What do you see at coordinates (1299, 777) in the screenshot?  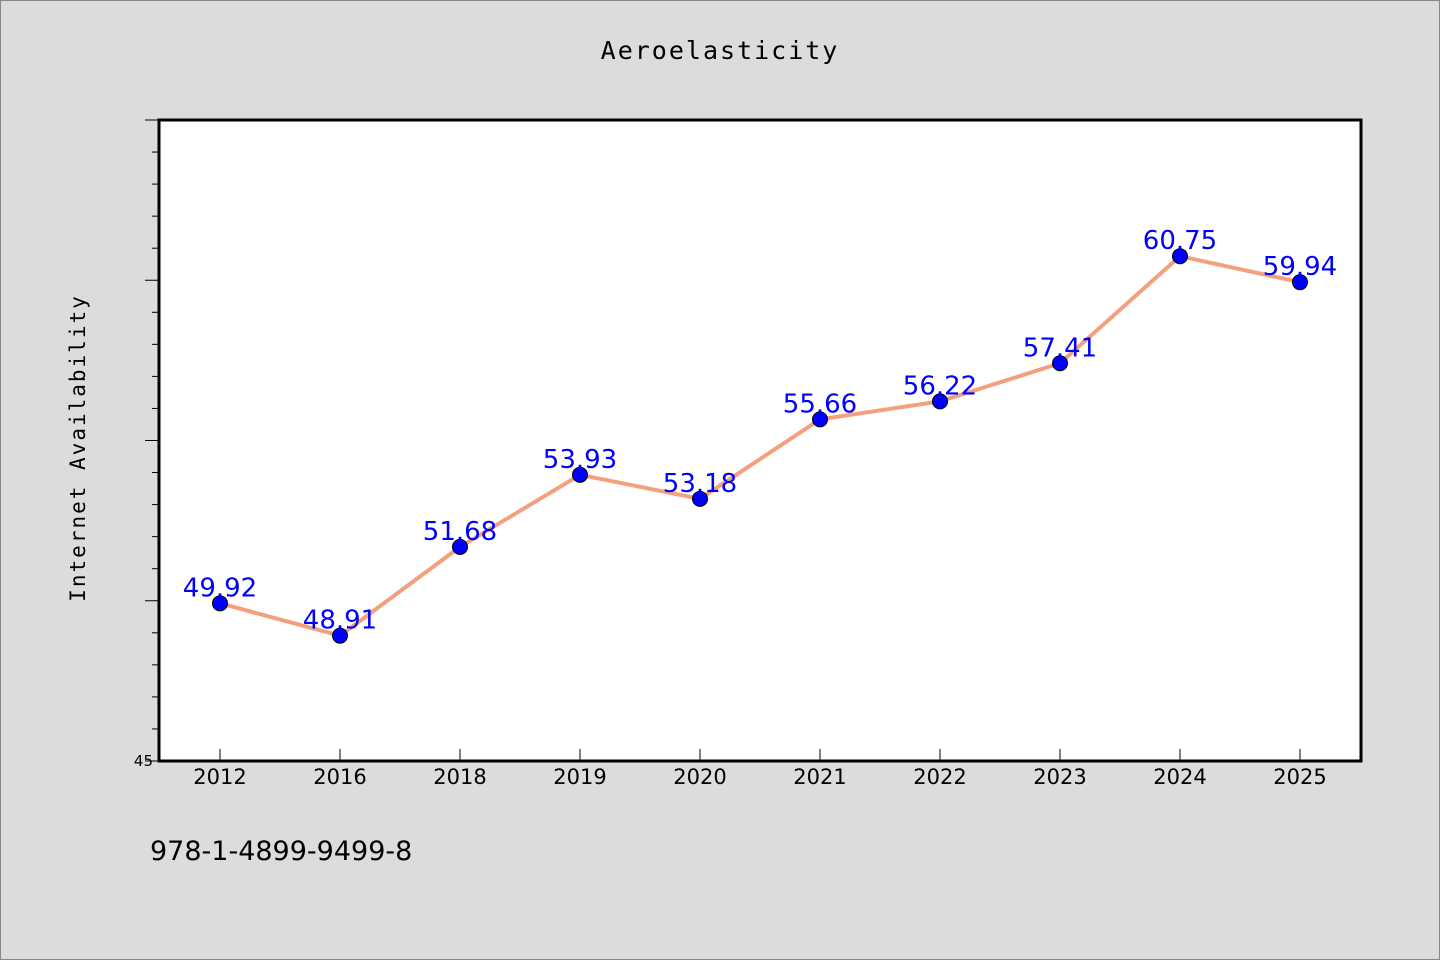 I see `x-tick-label: 2025` at bounding box center [1299, 777].